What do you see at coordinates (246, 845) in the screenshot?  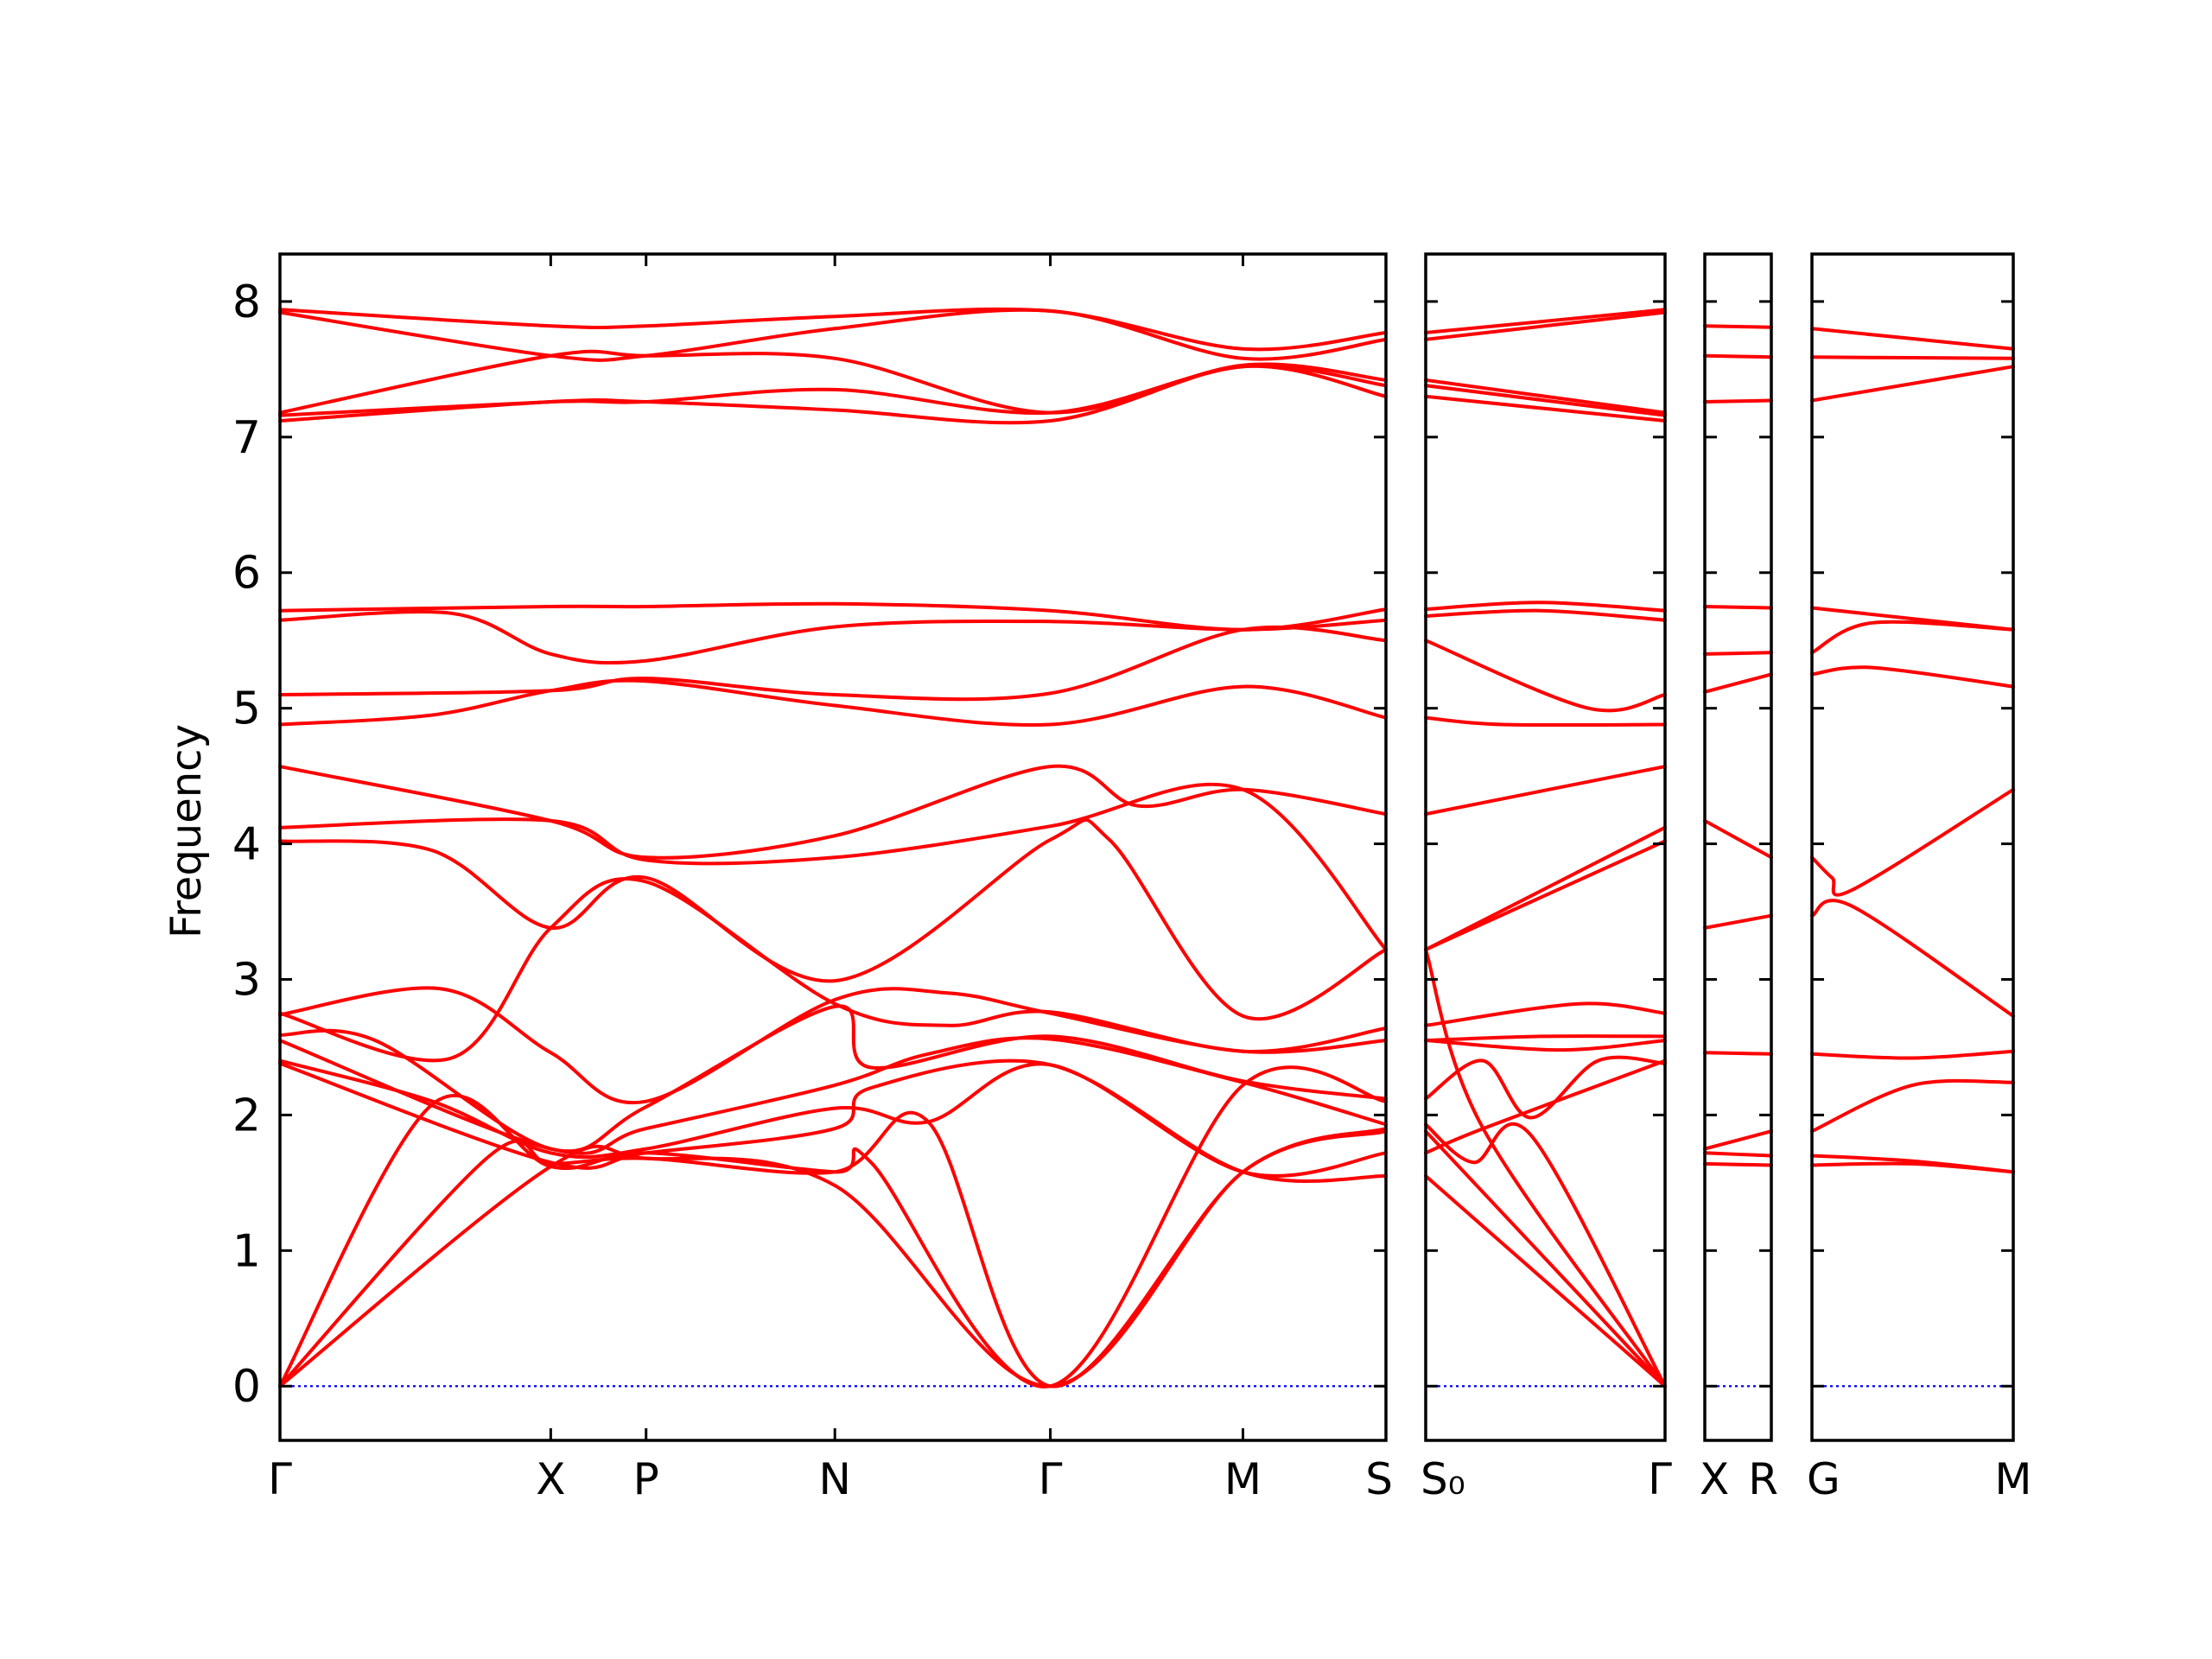 I see `y-tick-label-4: 4` at bounding box center [246, 845].